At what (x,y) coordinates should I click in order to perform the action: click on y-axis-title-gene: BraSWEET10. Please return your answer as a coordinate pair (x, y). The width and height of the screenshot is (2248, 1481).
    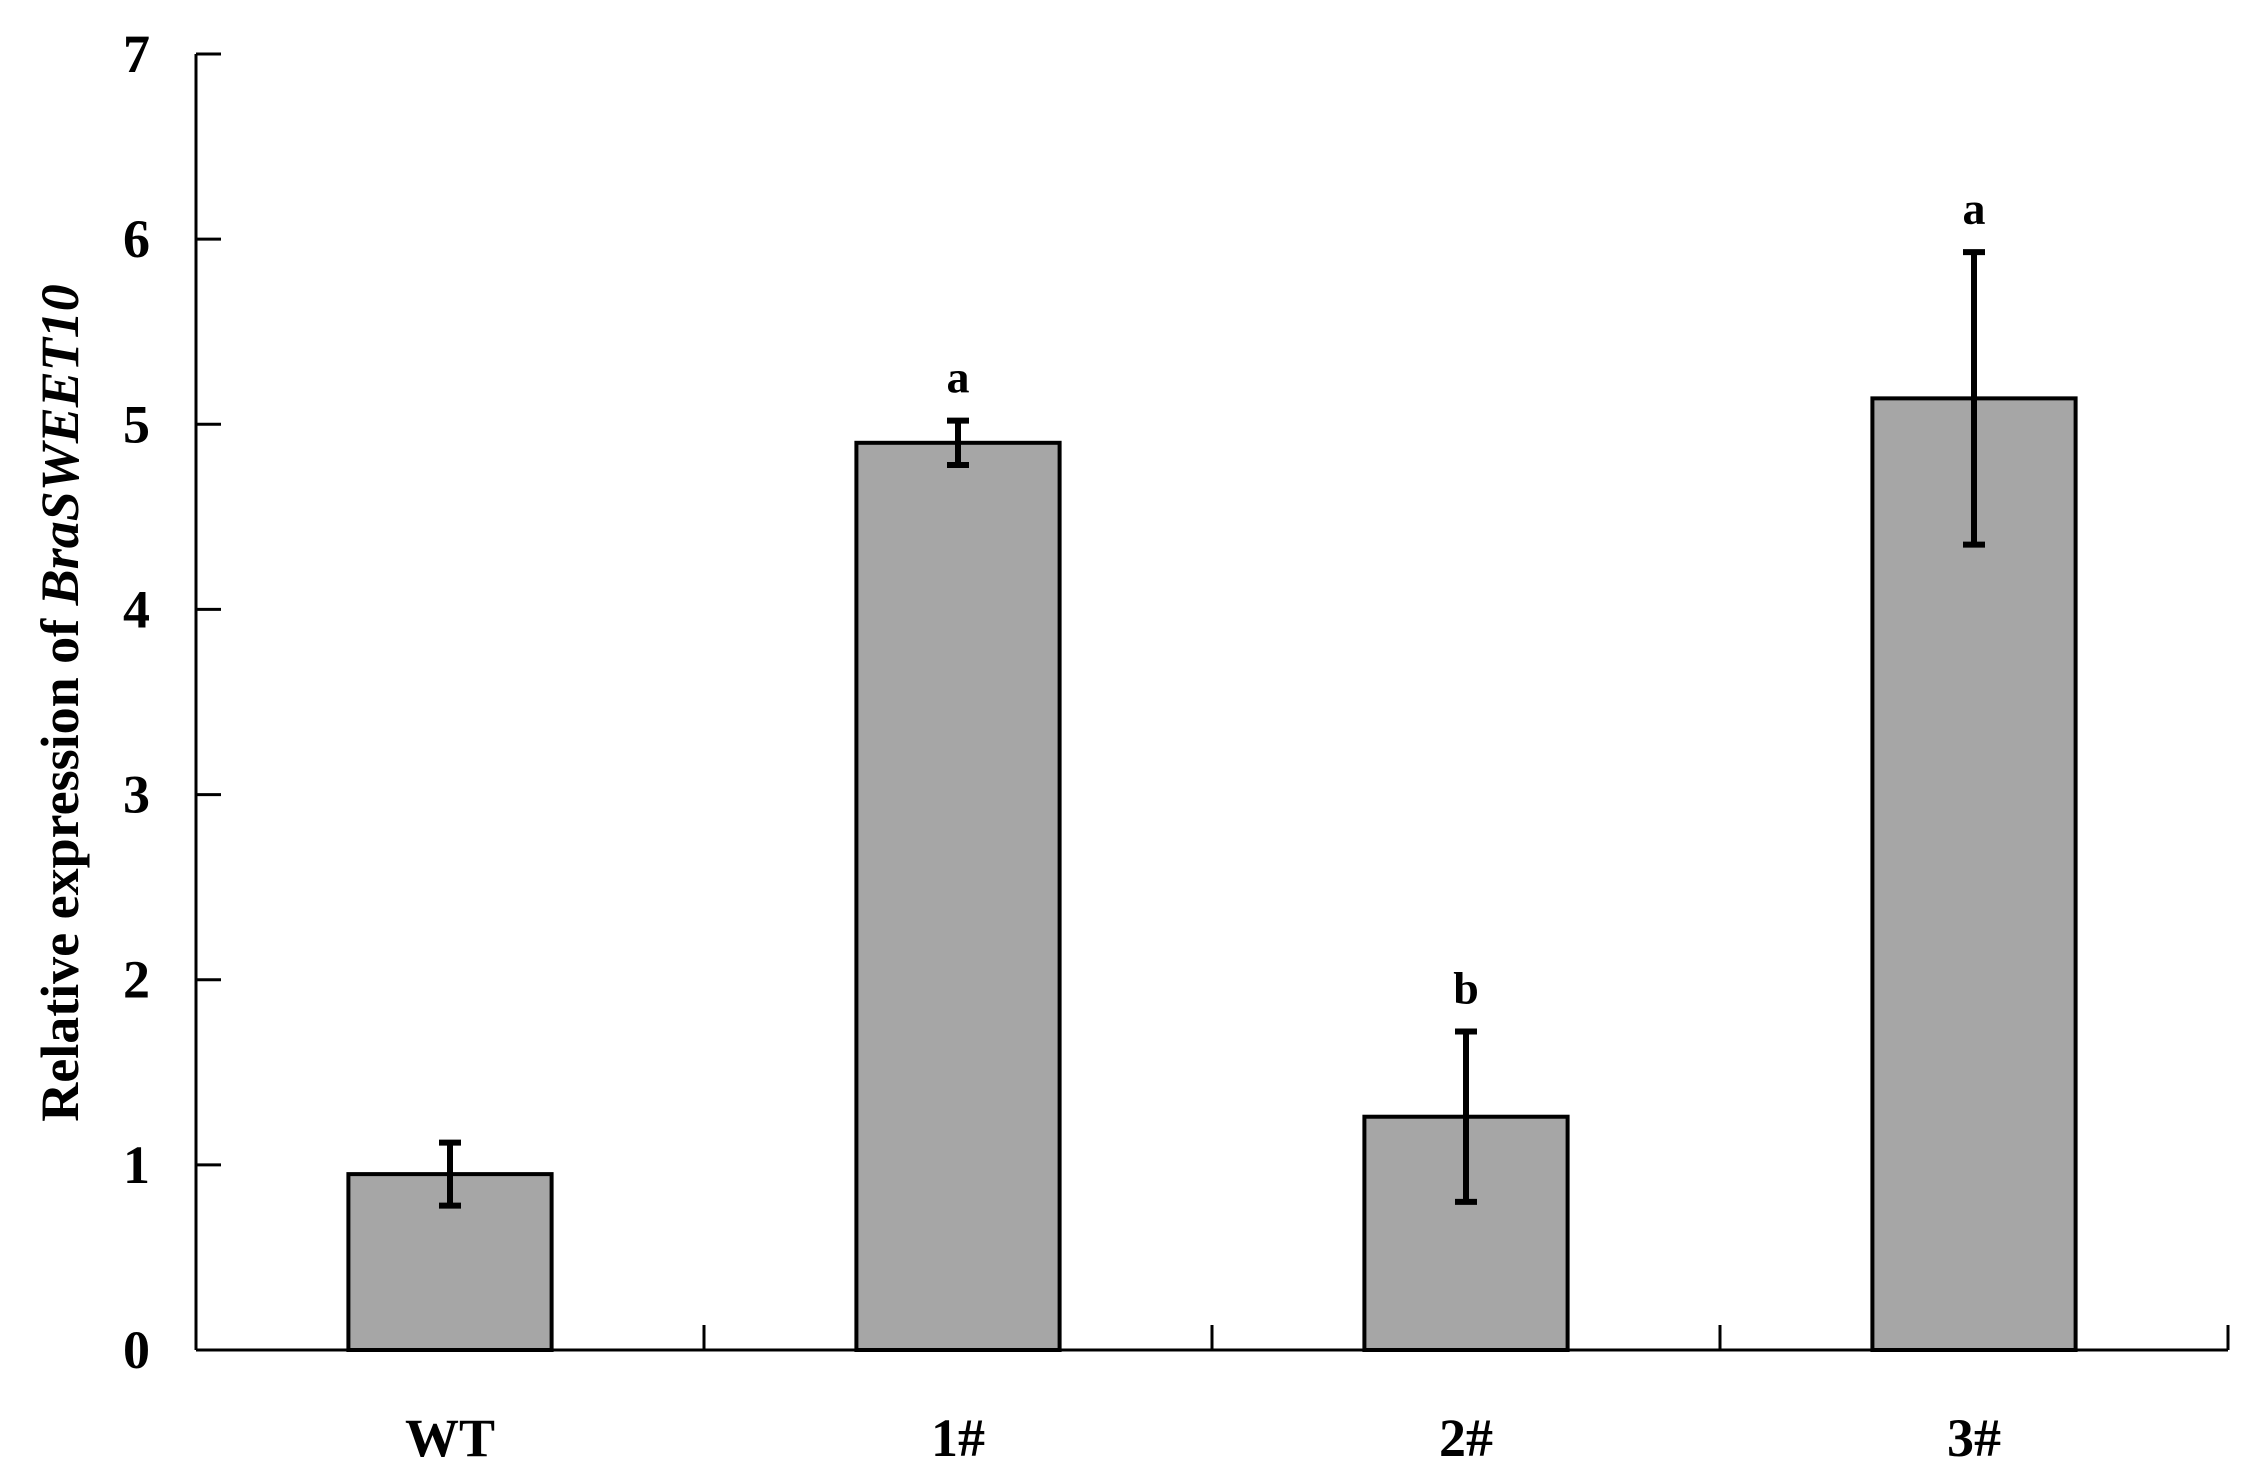
    Looking at the image, I should click on (60, 445).